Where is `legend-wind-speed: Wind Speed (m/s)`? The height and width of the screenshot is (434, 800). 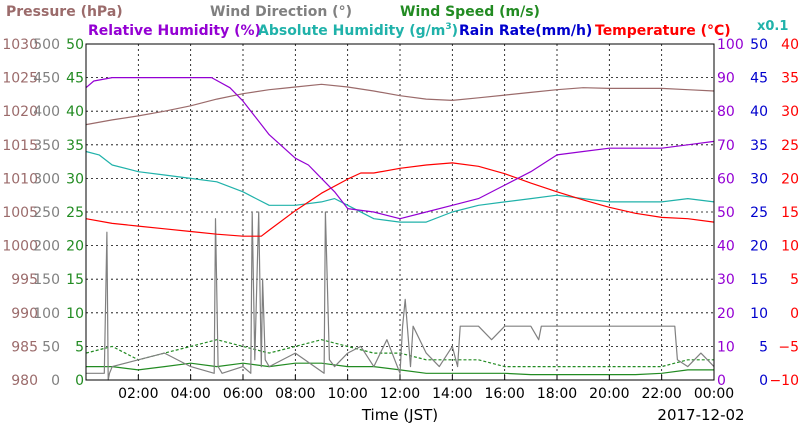
legend-wind-speed: Wind Speed (m/s) is located at coordinates (470, 12).